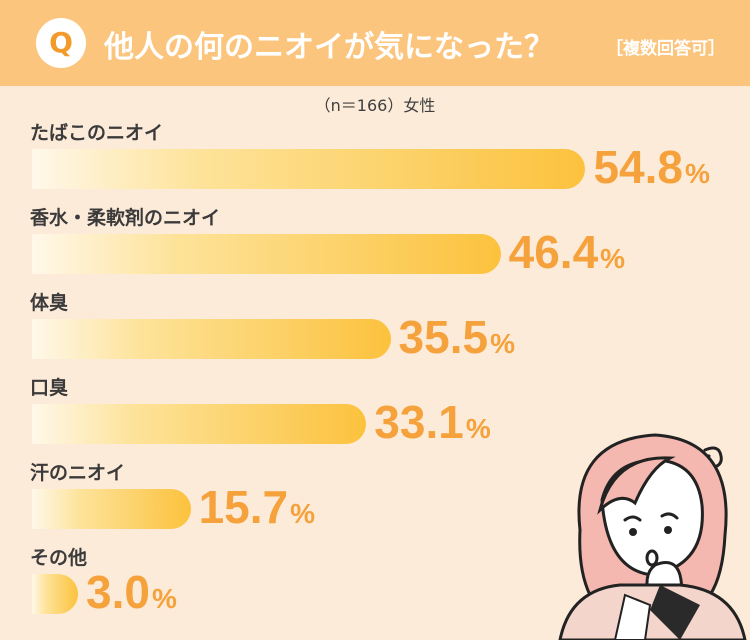  What do you see at coordinates (665, 49) in the screenshot?
I see `multiple-answer-note: ［複数回答可］` at bounding box center [665, 49].